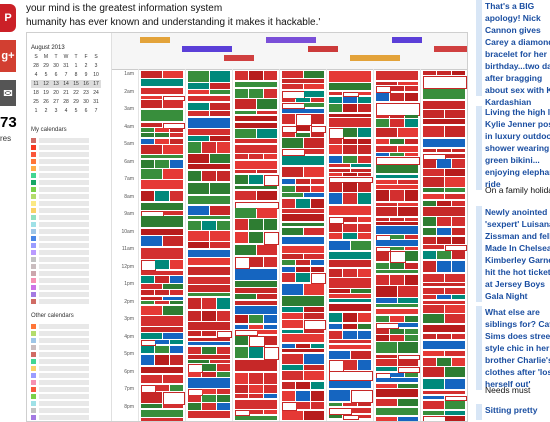 Image resolution: width=550 pixels, height=422 pixels. Describe the element at coordinates (8, 56) in the screenshot. I see `google-plus-share-button: g+` at that location.